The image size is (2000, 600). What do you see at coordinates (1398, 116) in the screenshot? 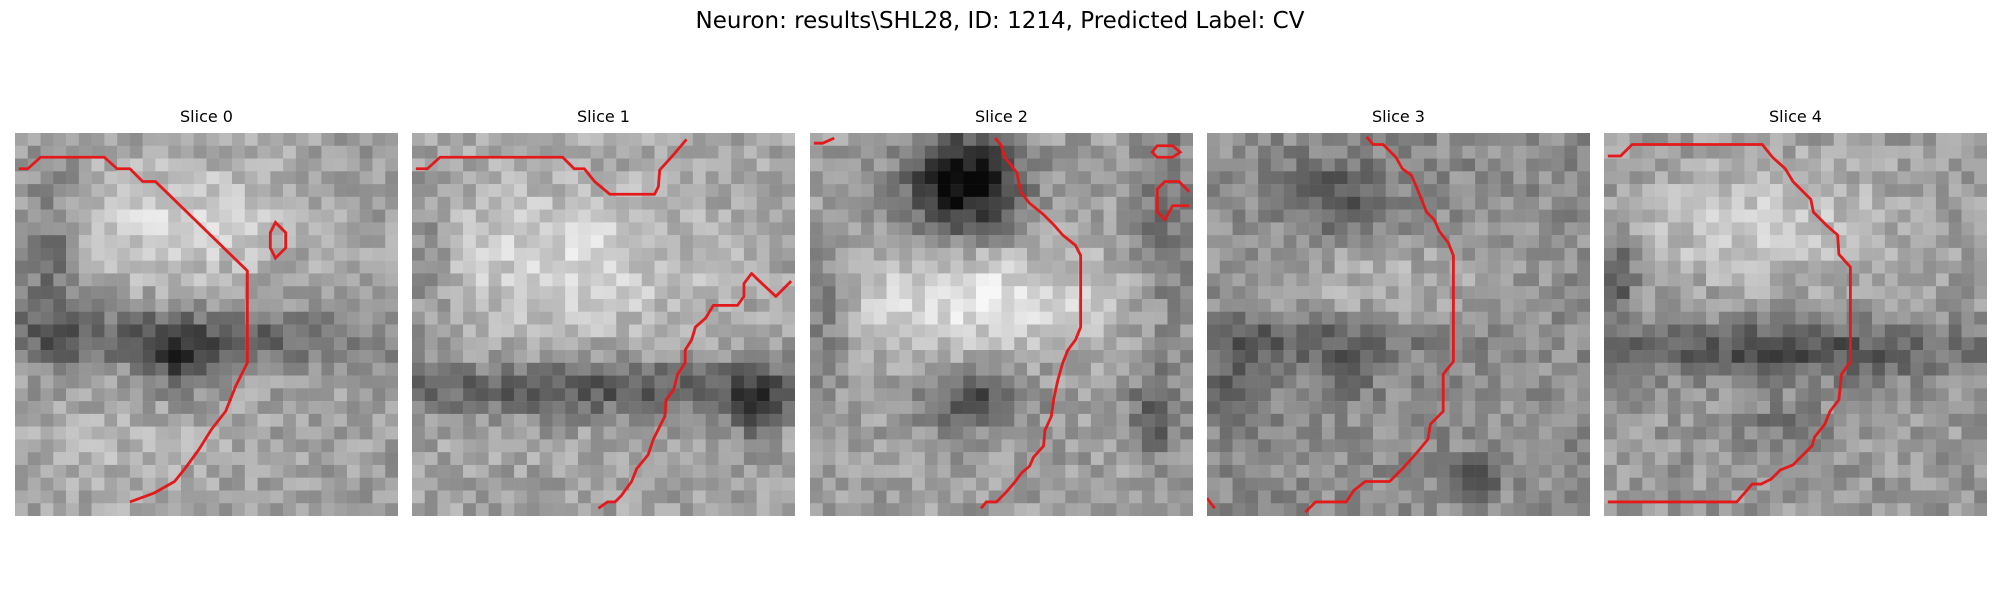
I see `slice-title: Slice 3` at bounding box center [1398, 116].